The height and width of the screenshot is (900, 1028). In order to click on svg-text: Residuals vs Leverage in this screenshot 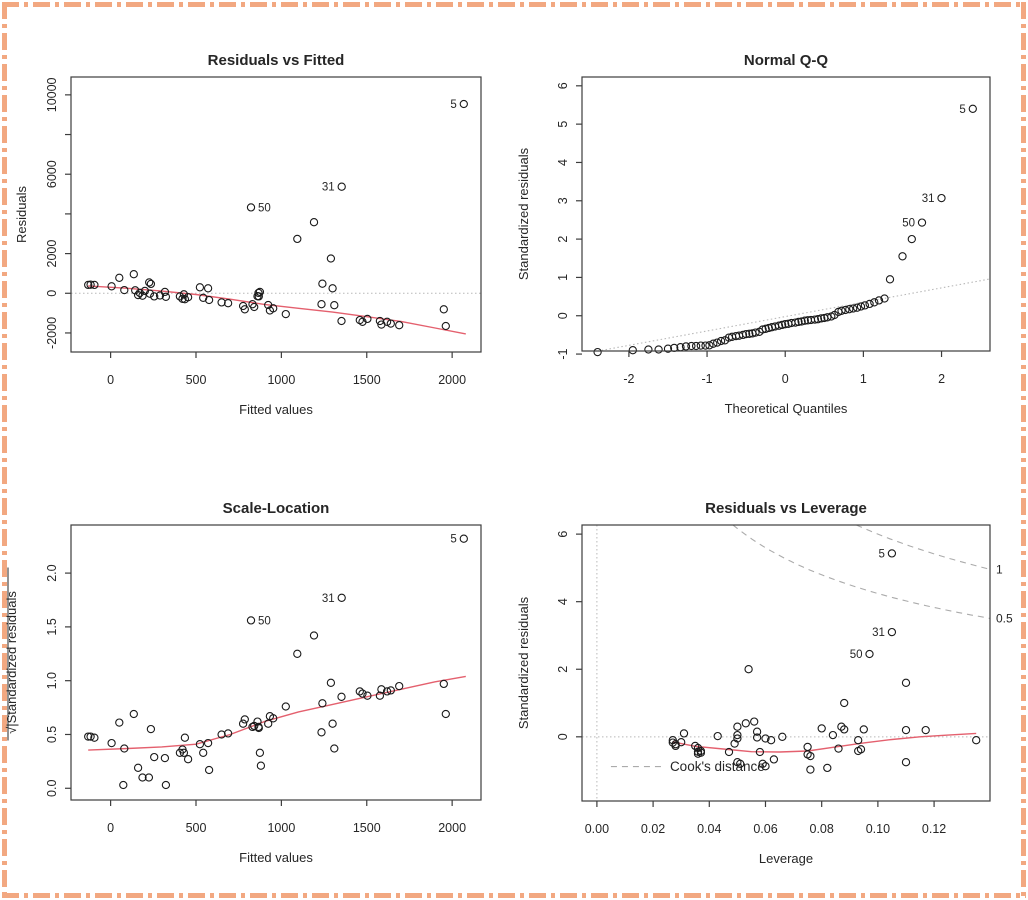, I will do `click(786, 508)`.